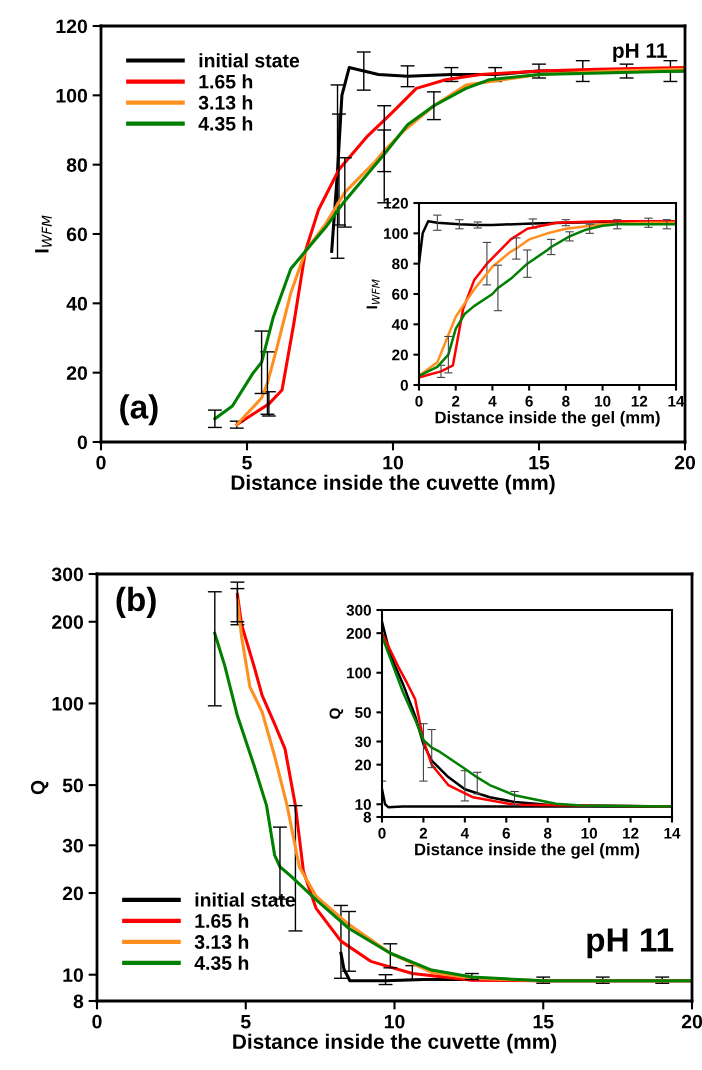 Image resolution: width=702 pixels, height=1070 pixels. What do you see at coordinates (139, 410) in the screenshot?
I see `annotation: (a)` at bounding box center [139, 410].